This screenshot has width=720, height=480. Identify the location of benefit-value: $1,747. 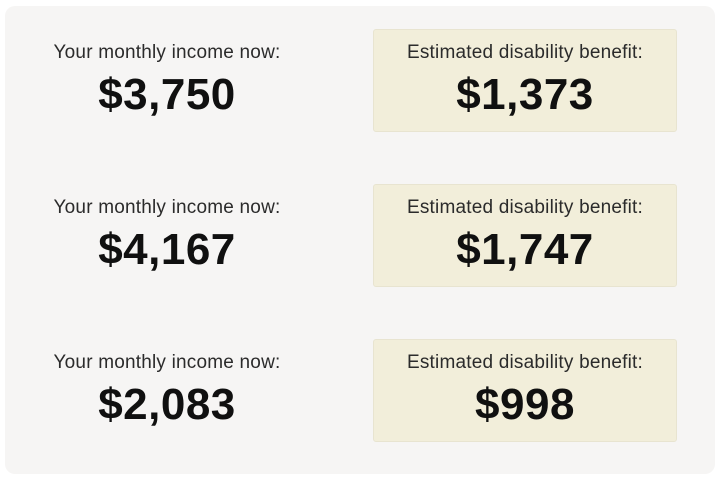
(525, 249).